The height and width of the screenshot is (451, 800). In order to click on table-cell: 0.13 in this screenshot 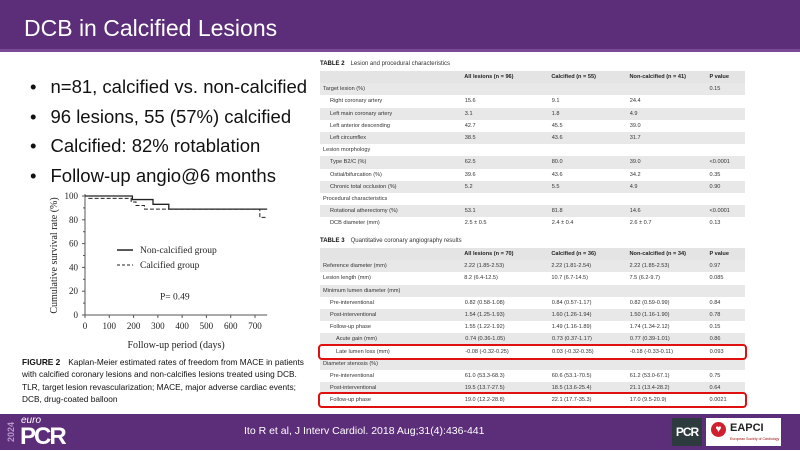, I will do `click(715, 223)`.